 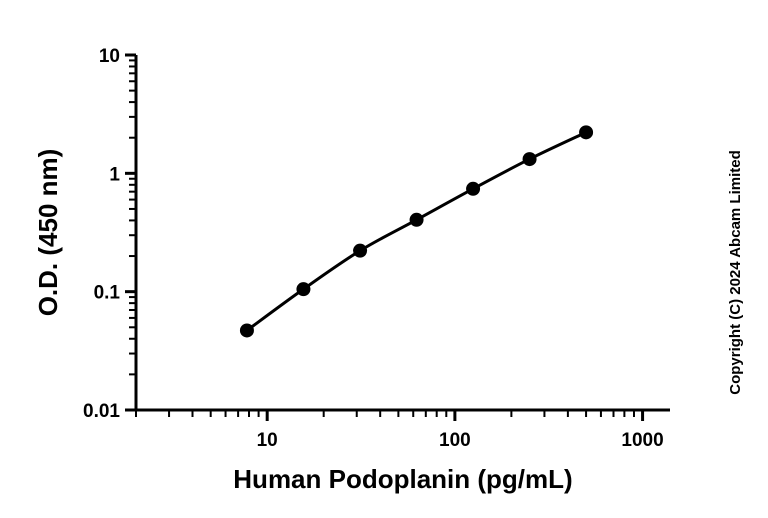 I want to click on x-tick-label: 100, so click(x=455, y=440).